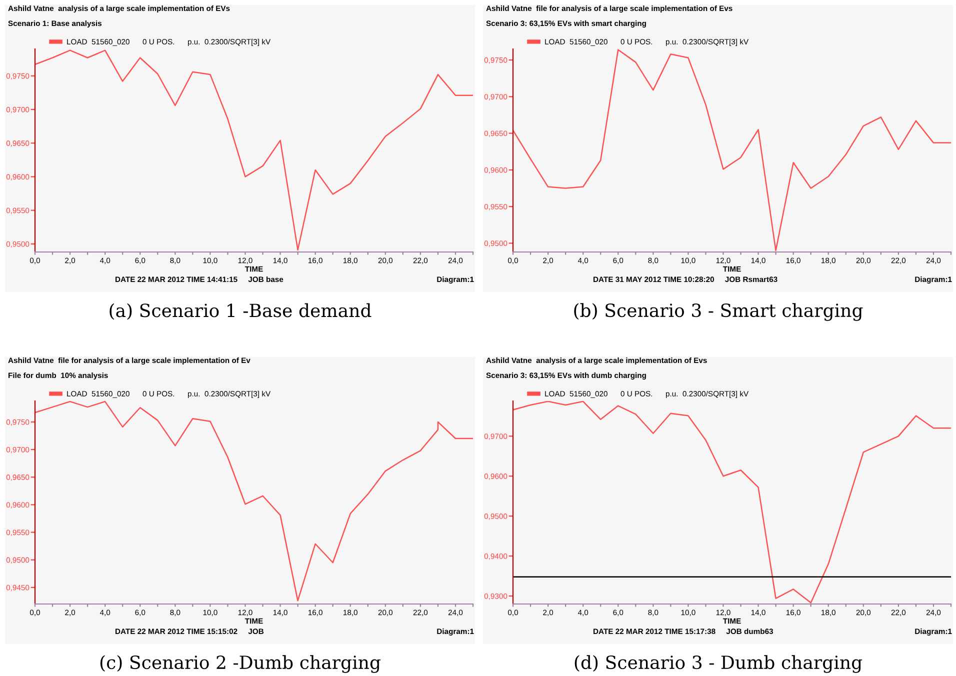 The width and height of the screenshot is (956, 676). I want to click on text: (a) Scenario 1 -Base demand, so click(241, 311).